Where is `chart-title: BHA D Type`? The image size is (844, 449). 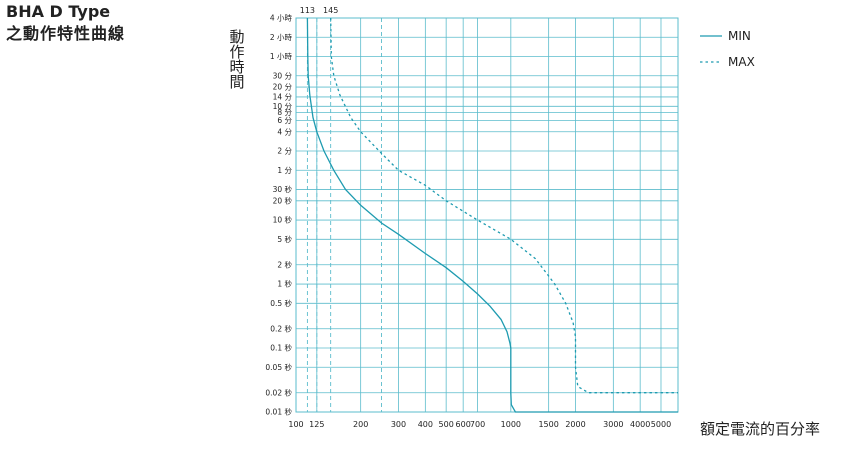 chart-title: BHA D Type is located at coordinates (58, 11).